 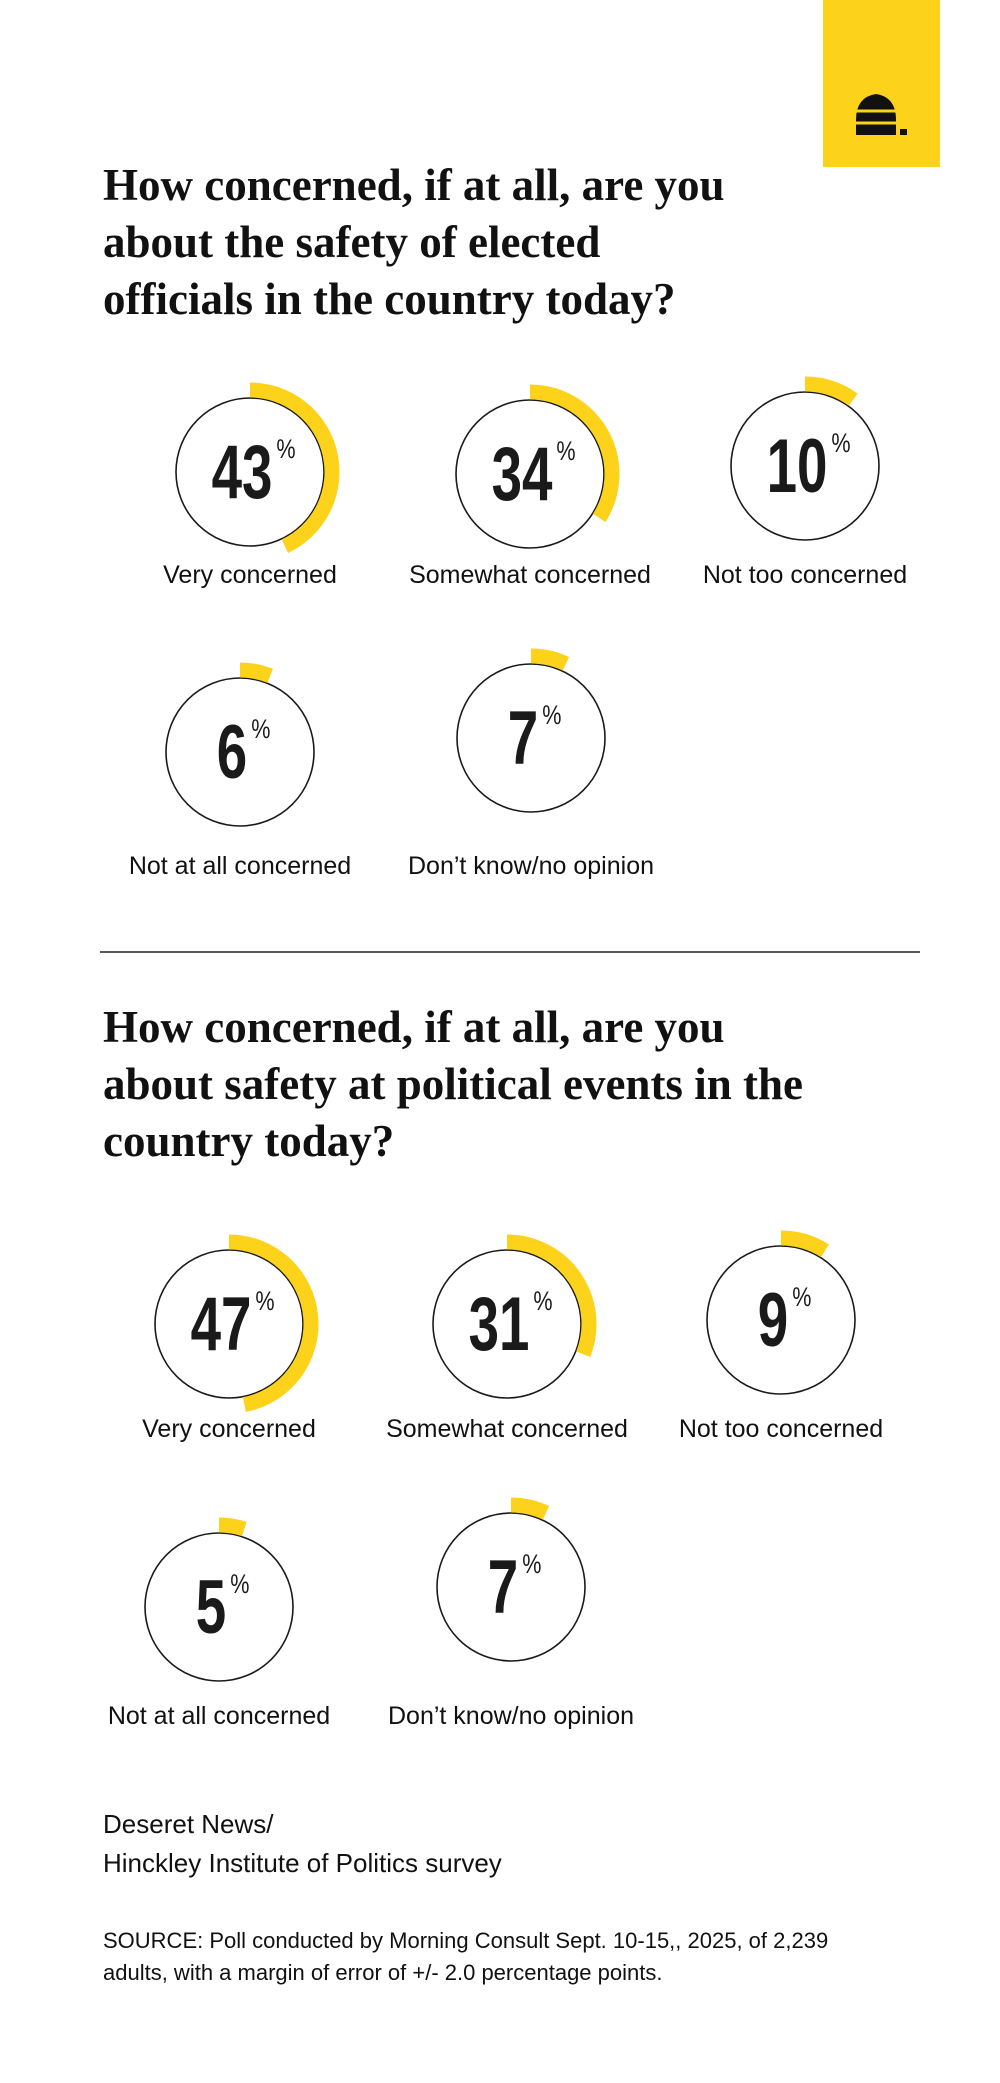 I want to click on chart-title: about the safety of elected, so click(x=351, y=242).